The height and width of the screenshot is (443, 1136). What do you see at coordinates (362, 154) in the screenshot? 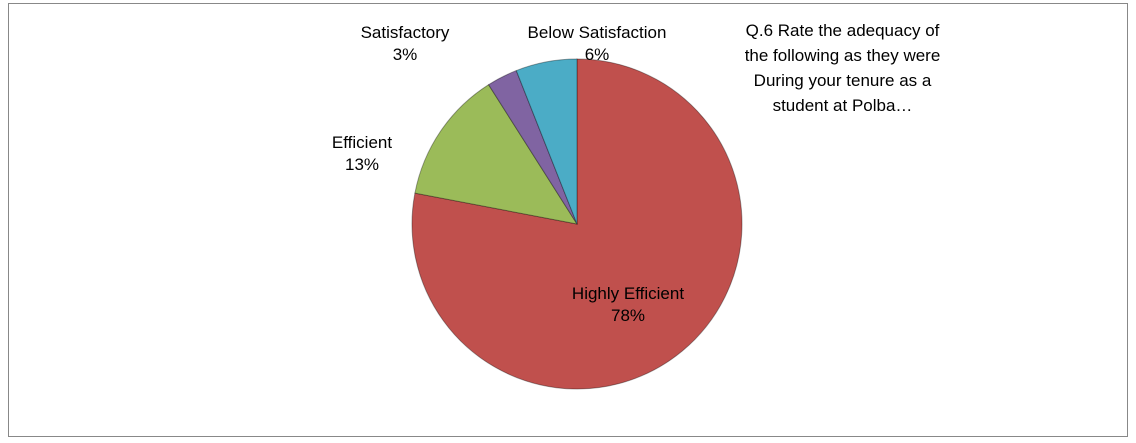
I see `data-label: Efficient 13%` at bounding box center [362, 154].